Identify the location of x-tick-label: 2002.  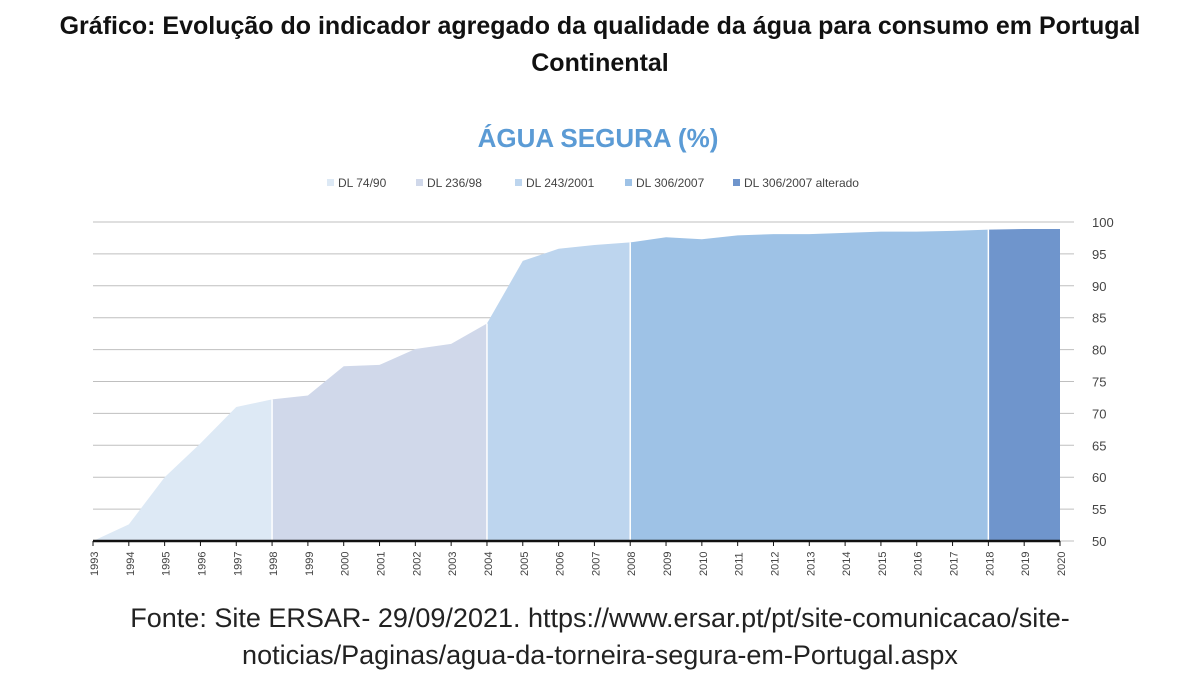
(417, 564).